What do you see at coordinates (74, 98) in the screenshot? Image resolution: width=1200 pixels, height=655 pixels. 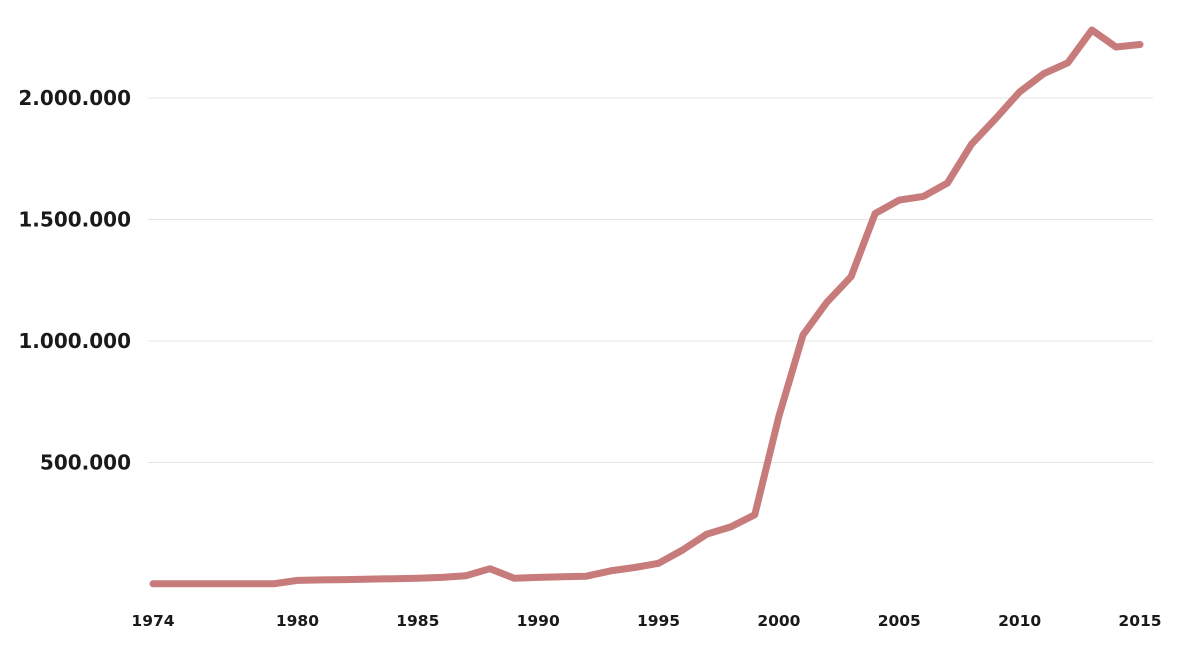 I see `y-tick-label: 2.000.000` at bounding box center [74, 98].